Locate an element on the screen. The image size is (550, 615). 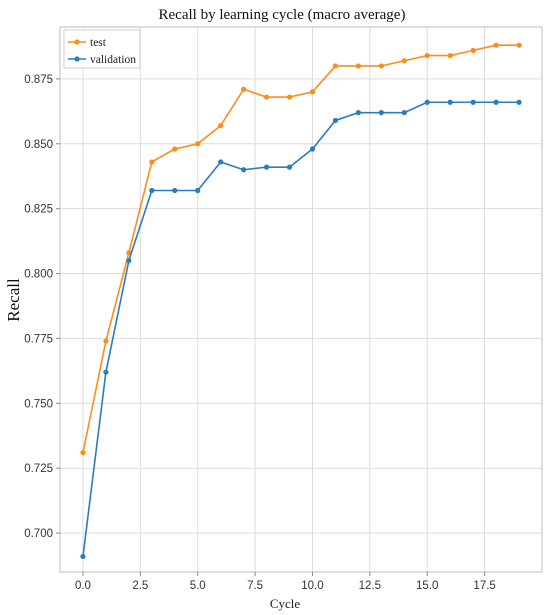
y-tick-label: 0.775 is located at coordinates (38, 339).